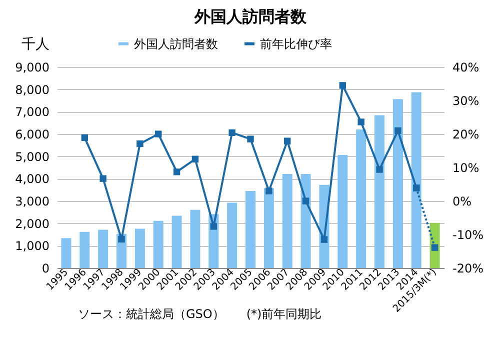  What do you see at coordinates (32, 89) in the screenshot?
I see `y-tick-label: 8,000` at bounding box center [32, 89].